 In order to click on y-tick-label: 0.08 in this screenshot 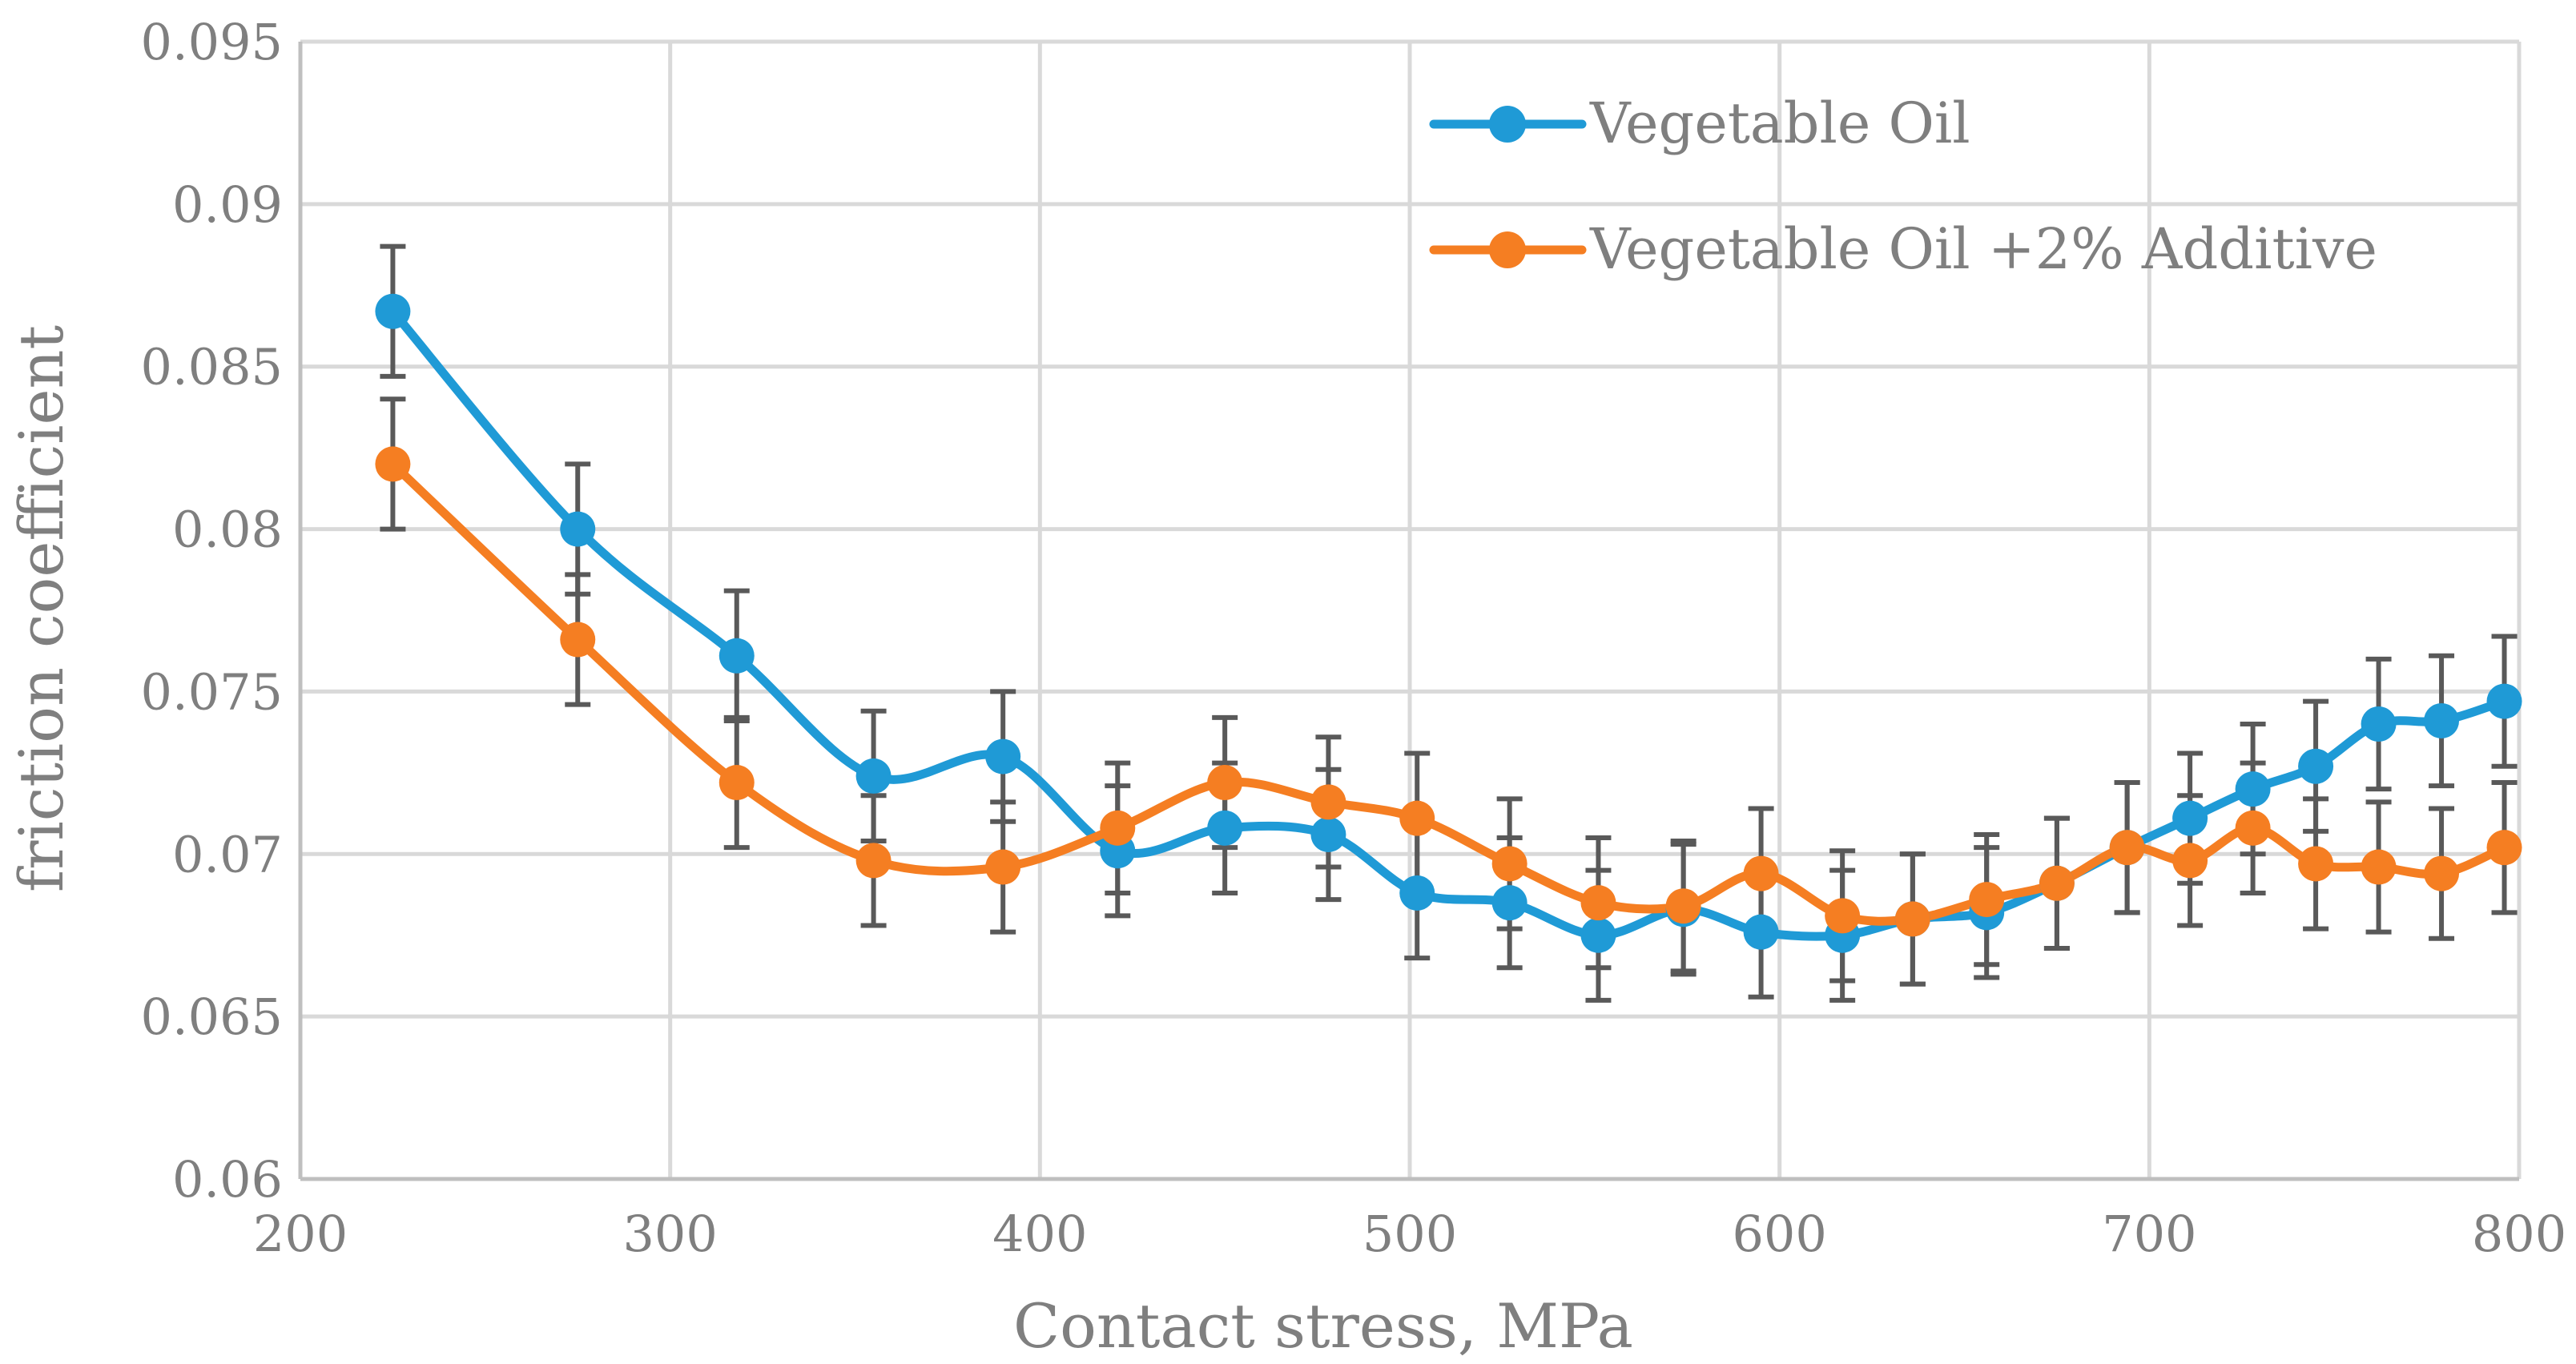, I will do `click(228, 530)`.